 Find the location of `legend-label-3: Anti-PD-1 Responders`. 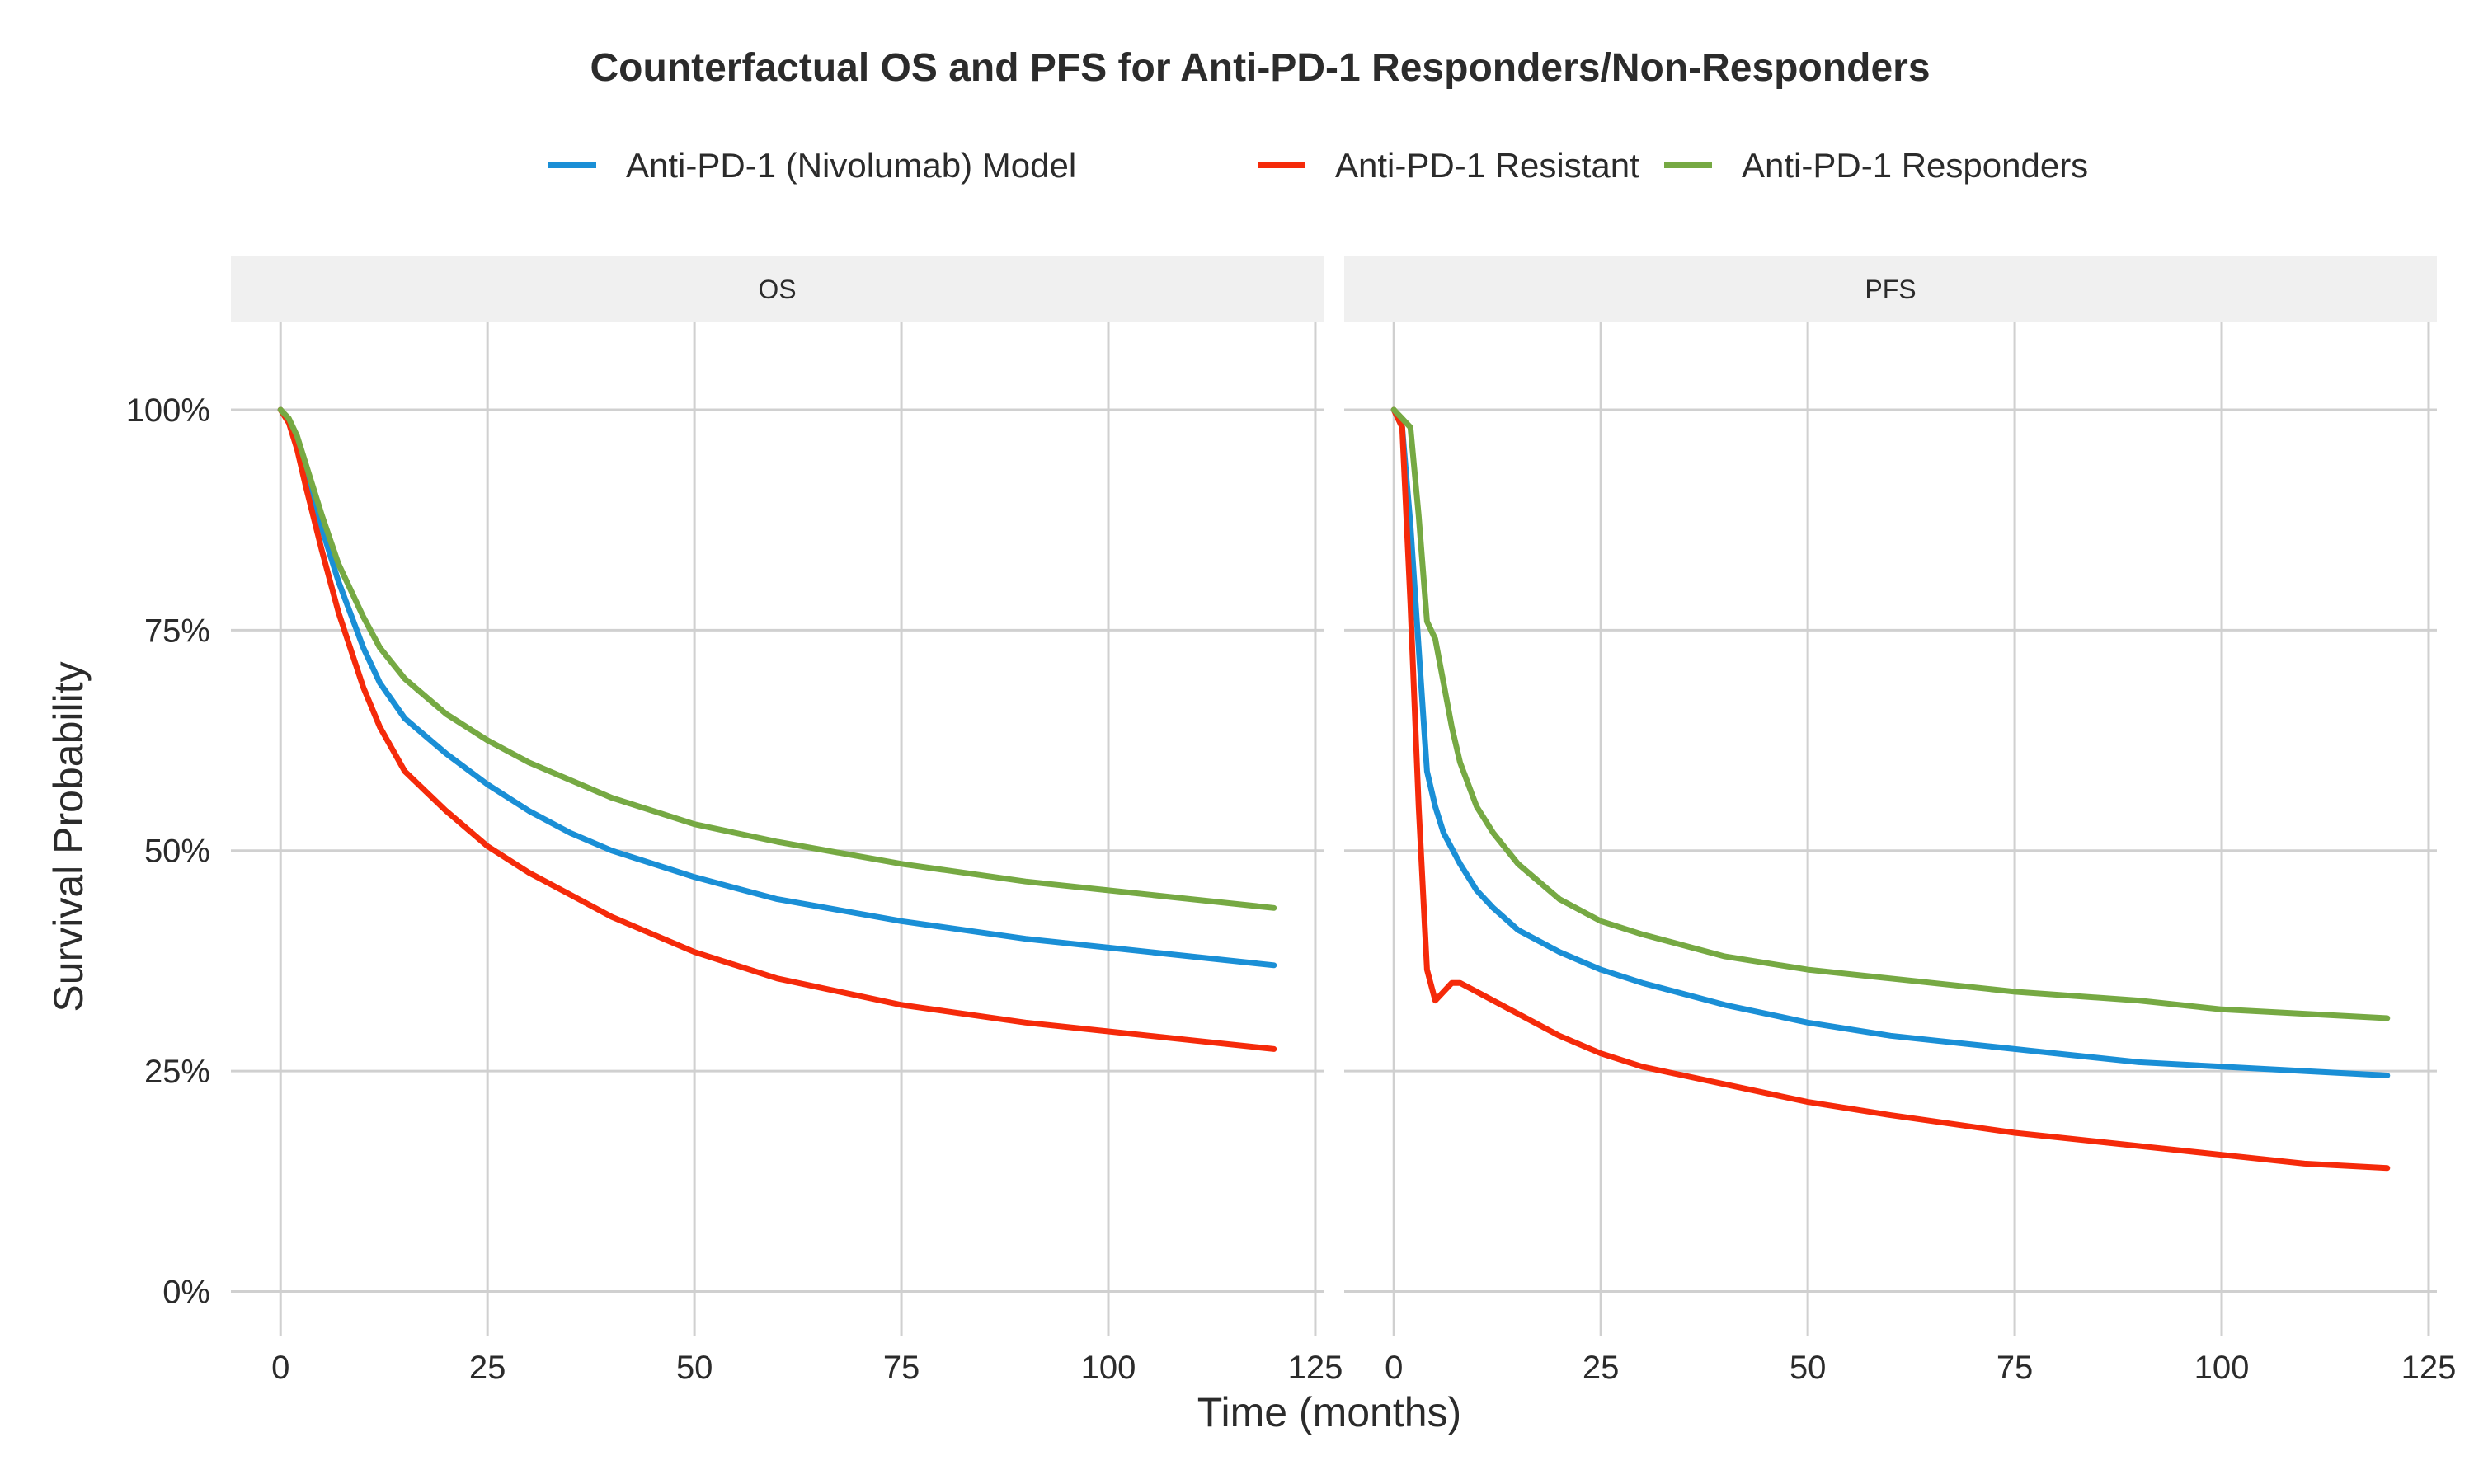

legend-label-3: Anti-PD-1 Responders is located at coordinates (1915, 165).